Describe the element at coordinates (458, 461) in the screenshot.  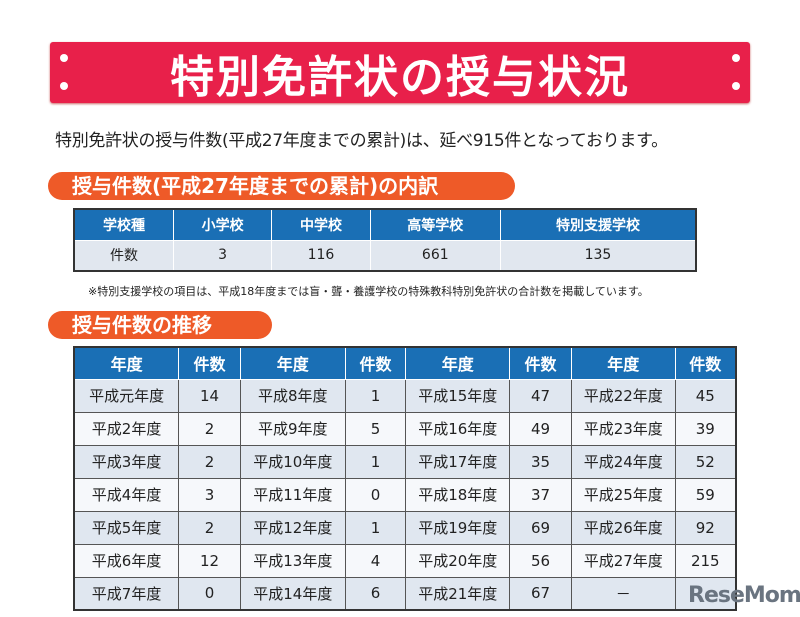
I see `year-cell: 平成17年度` at that location.